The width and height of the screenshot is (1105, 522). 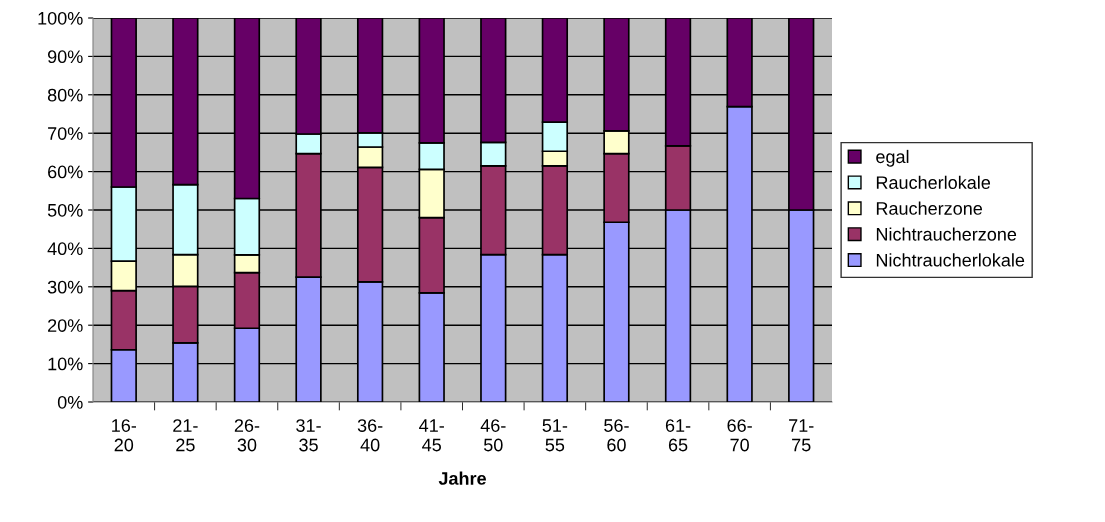 I want to click on y-tick-label: 70%, so click(x=65, y=133).